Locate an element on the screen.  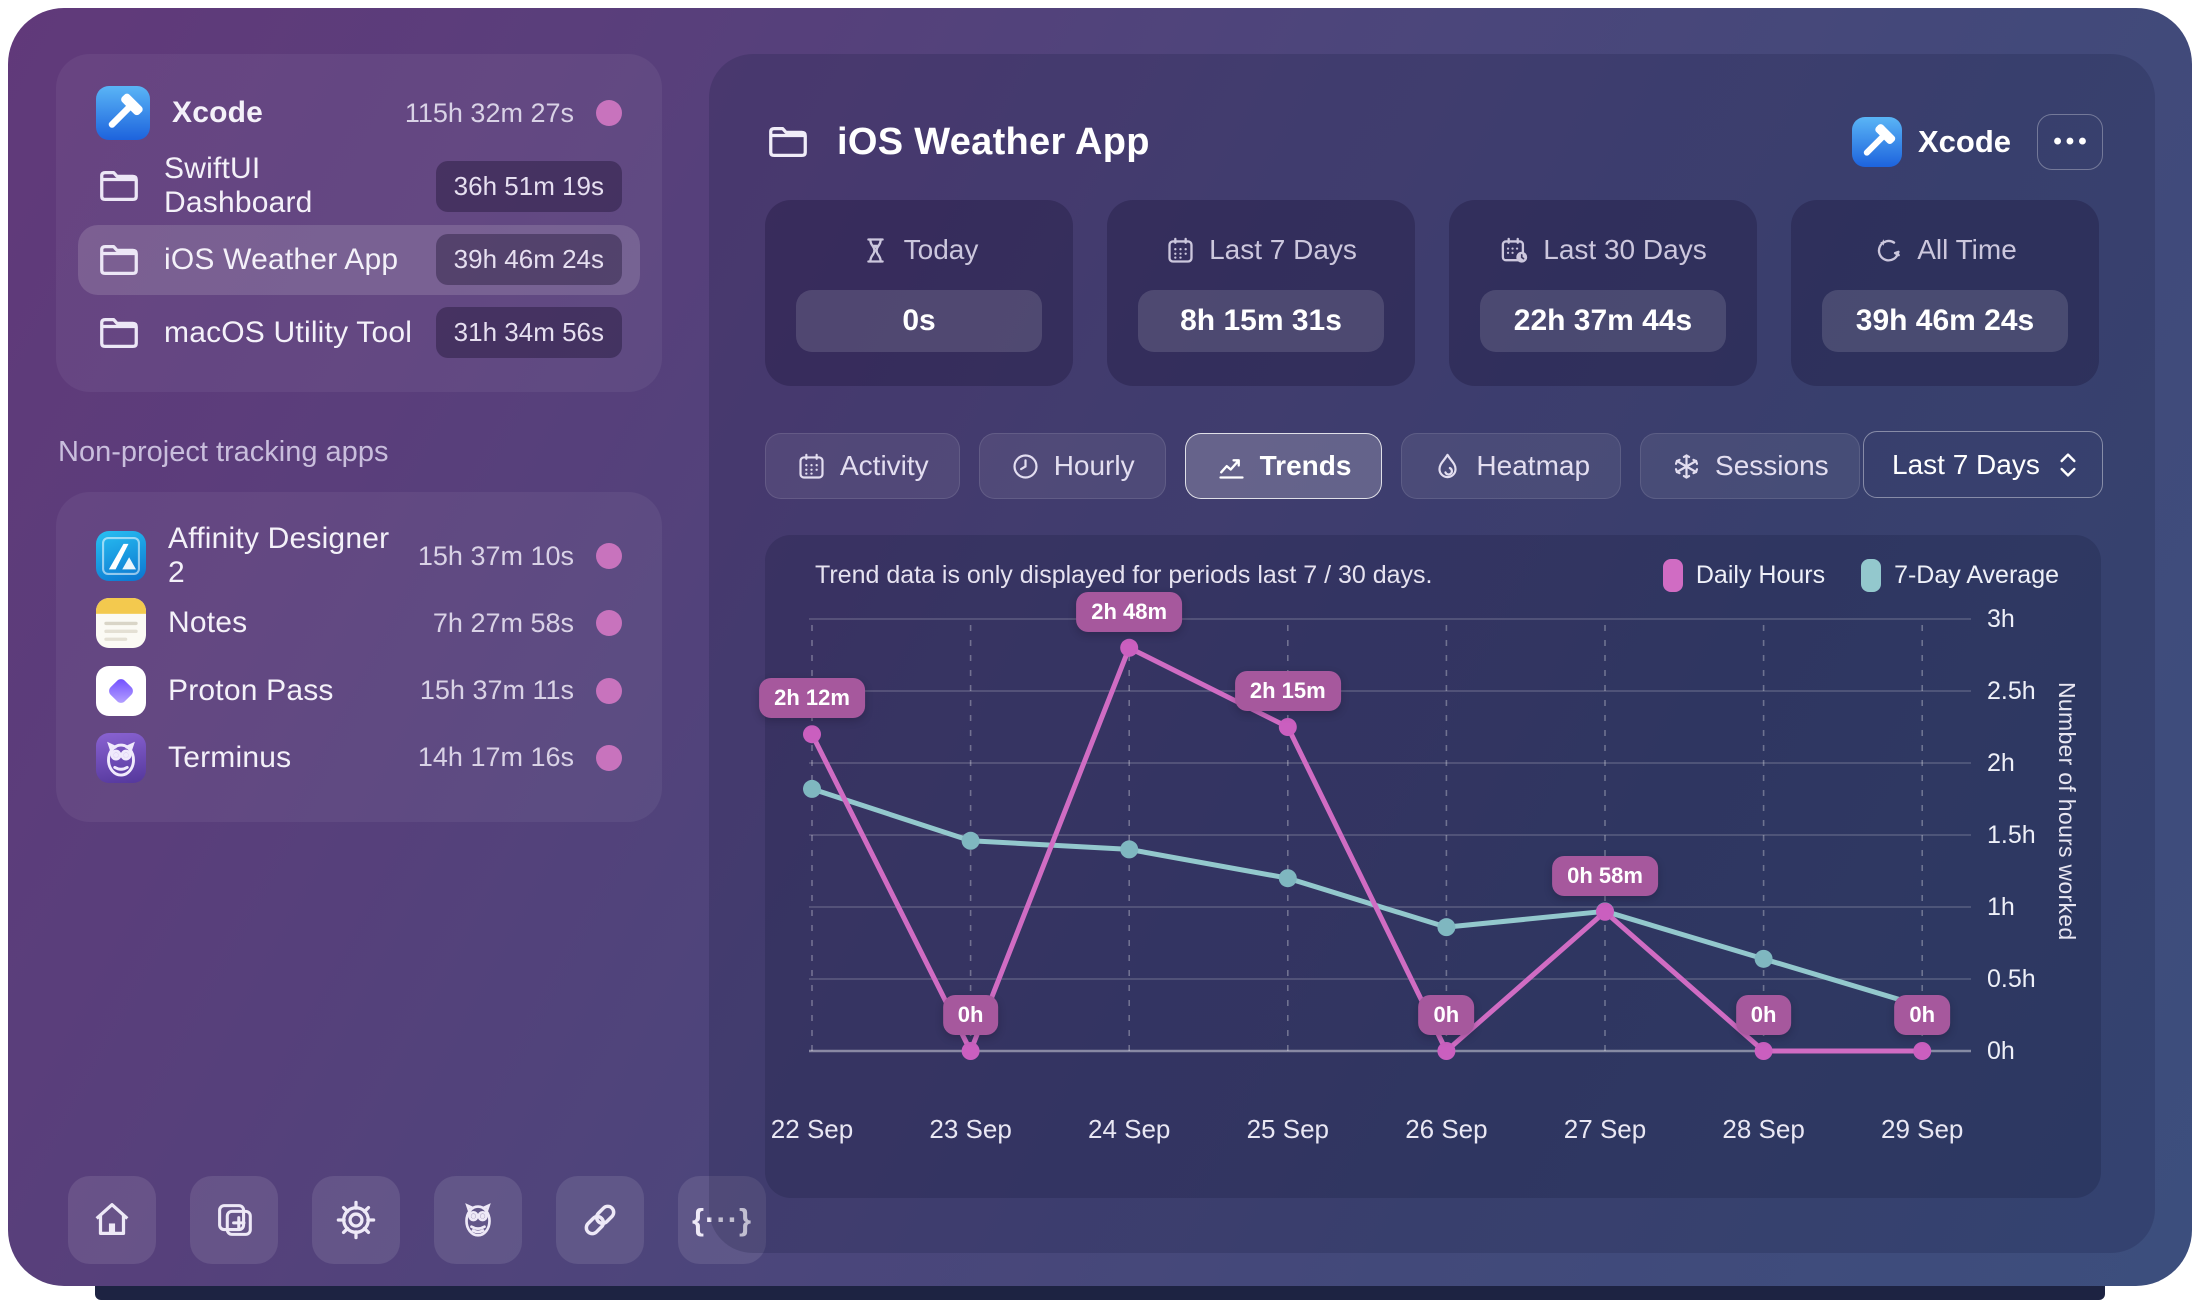
list-item-terminus: Terminus 14h 17m 16s is located at coordinates (359, 758).